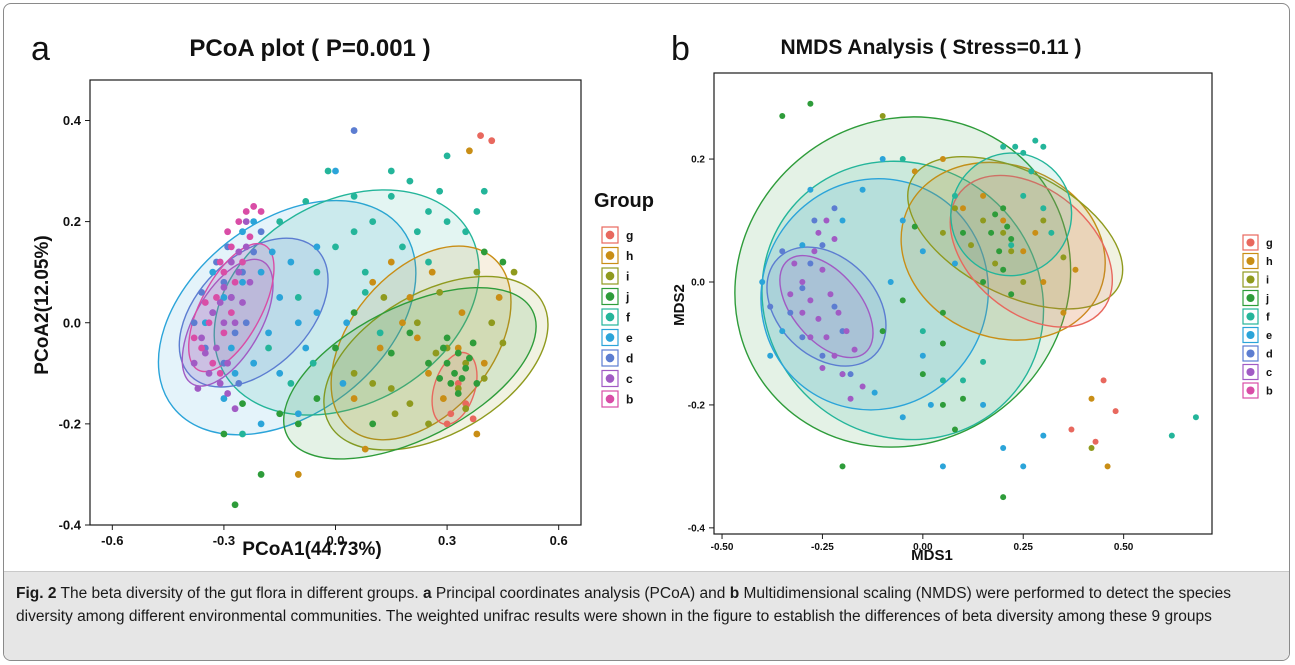 This screenshot has height=665, width=1295. I want to click on point-g, so click(492, 141).